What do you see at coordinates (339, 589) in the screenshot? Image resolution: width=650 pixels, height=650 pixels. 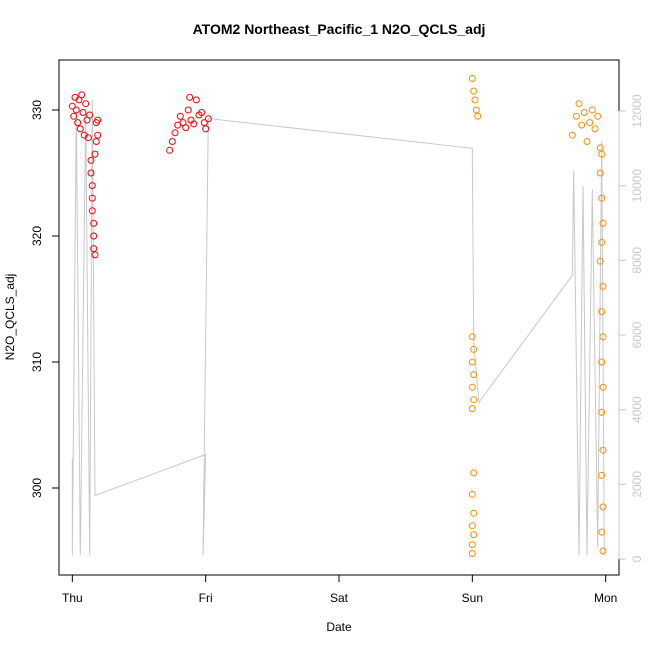 I see `x-axis: Thu Fri Sat Sun Mon` at bounding box center [339, 589].